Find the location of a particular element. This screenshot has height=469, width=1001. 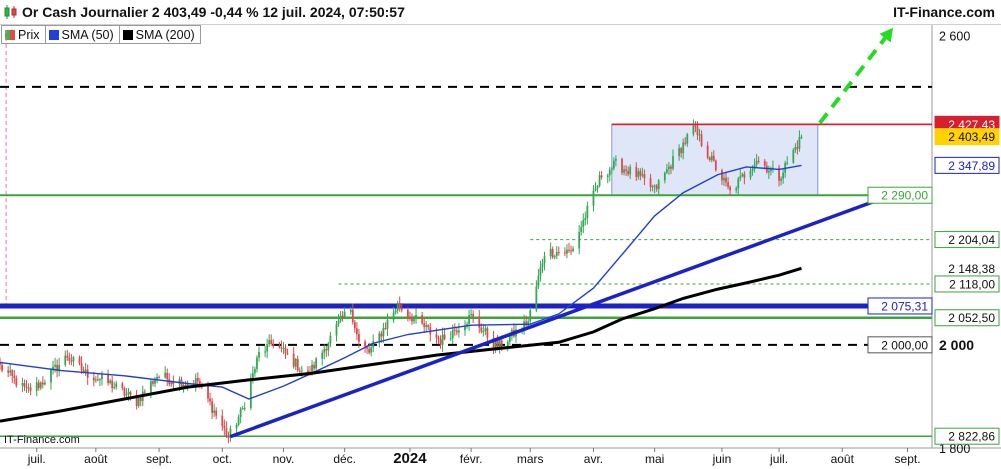

legend-item-sma200: SMA (200) is located at coordinates (159, 34).